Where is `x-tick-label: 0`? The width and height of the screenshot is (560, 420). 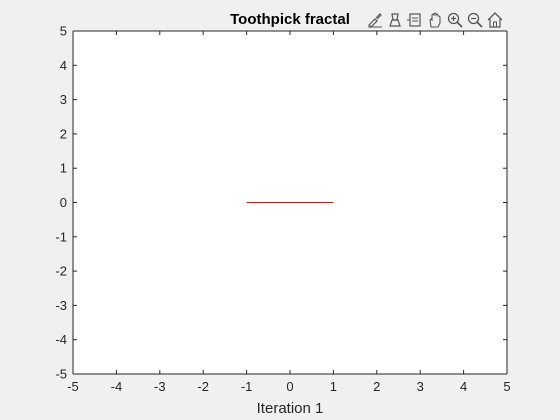
x-tick-label: 0 is located at coordinates (289, 386).